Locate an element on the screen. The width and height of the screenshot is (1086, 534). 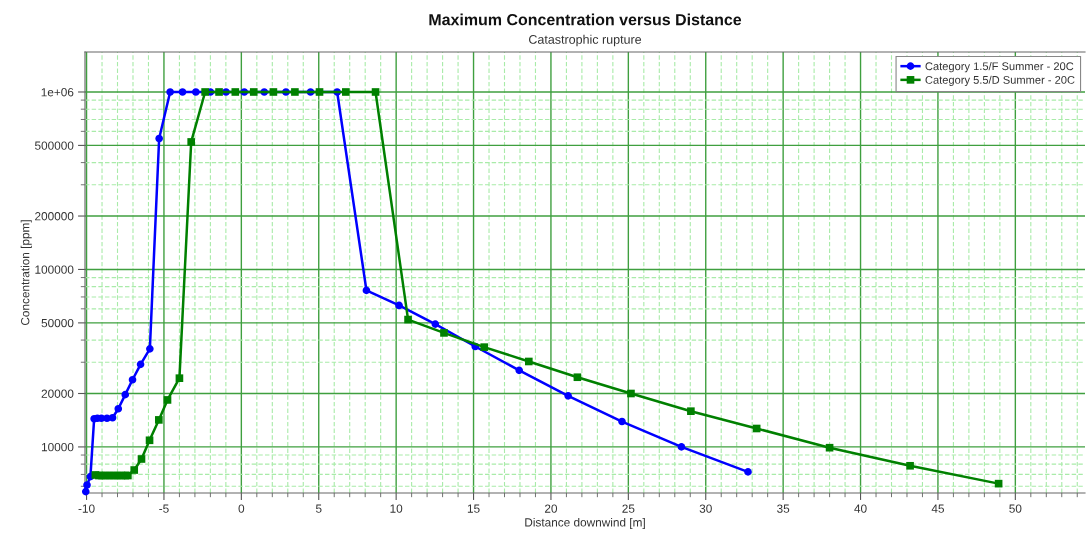
y-tick-label: 20000 is located at coordinates (57, 393).